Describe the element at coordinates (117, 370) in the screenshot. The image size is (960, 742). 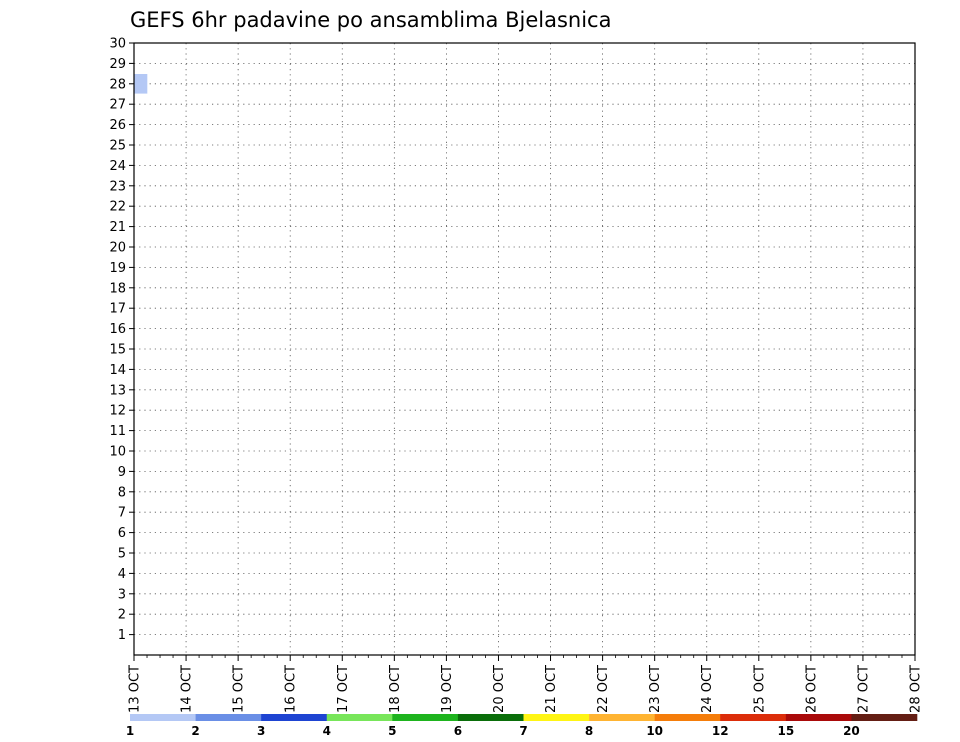
I see `y-tick-label: 14` at that location.